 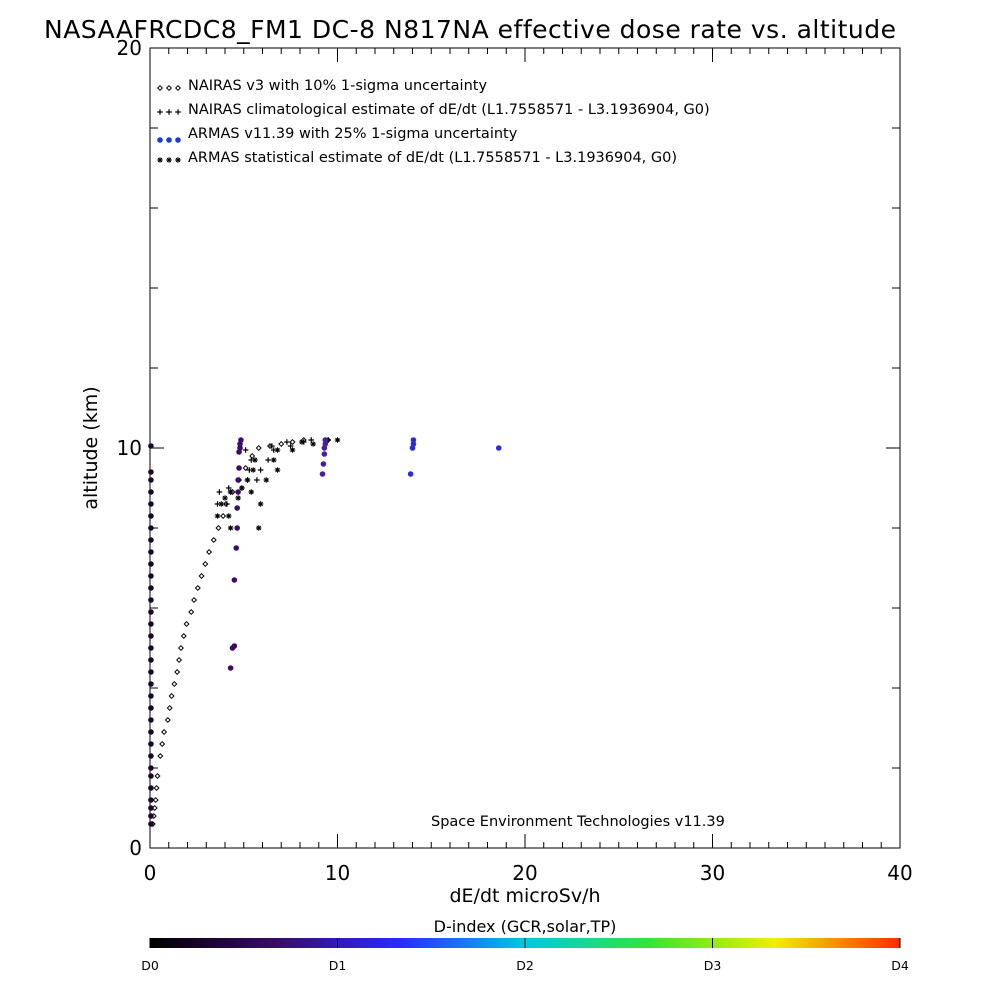 I want to click on x-tick-label: 20, so click(x=524, y=873).